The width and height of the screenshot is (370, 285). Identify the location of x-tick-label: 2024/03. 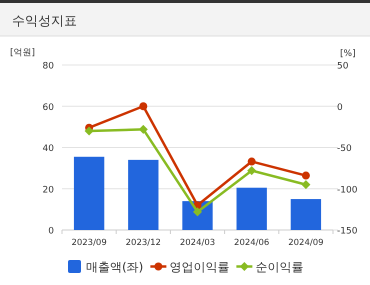
(198, 243).